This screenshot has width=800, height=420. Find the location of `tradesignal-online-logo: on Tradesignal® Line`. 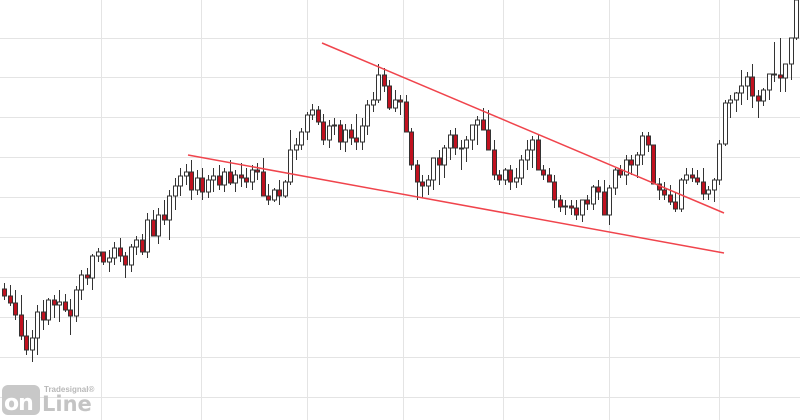

tradesignal-online-logo: on Tradesignal® Line is located at coordinates (57, 400).